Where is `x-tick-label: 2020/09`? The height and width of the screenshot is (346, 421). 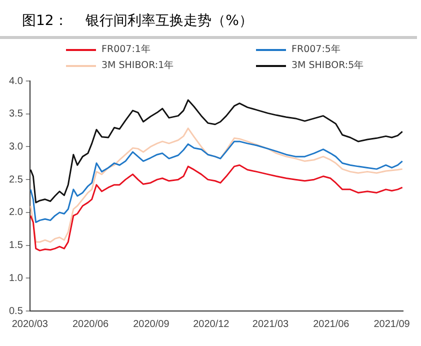
x-tick-label: 2020/09 is located at coordinates (151, 324).